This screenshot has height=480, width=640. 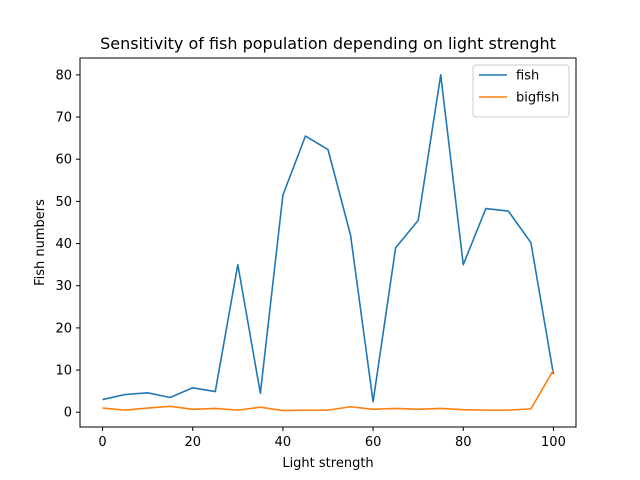 I want to click on y-axis-label: Fish numbers, so click(x=40, y=242).